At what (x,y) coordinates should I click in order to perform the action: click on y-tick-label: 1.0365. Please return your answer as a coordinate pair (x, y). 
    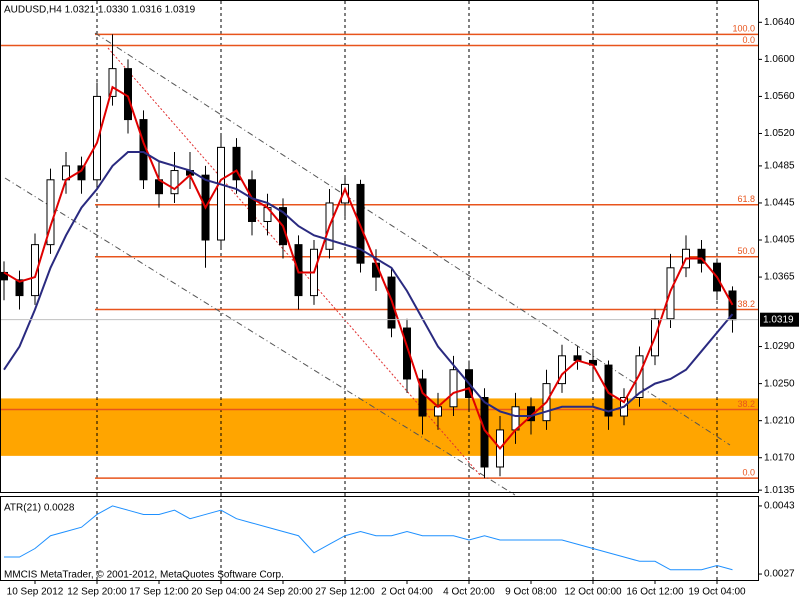
    Looking at the image, I should click on (779, 277).